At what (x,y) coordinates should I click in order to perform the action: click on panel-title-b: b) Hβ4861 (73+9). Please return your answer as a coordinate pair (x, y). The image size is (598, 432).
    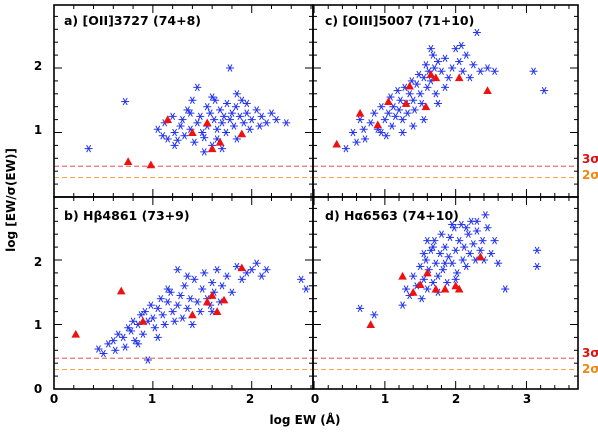
    Looking at the image, I should click on (127, 215).